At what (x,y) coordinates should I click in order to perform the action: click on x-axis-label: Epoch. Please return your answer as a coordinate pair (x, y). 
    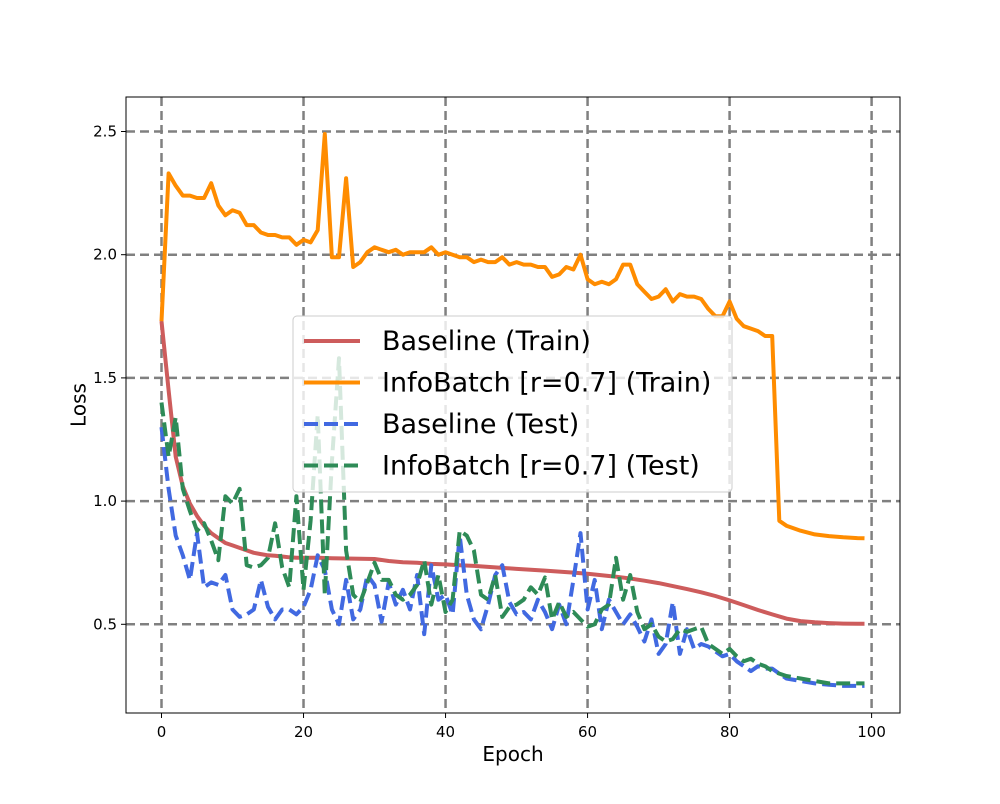
    Looking at the image, I should click on (512, 754).